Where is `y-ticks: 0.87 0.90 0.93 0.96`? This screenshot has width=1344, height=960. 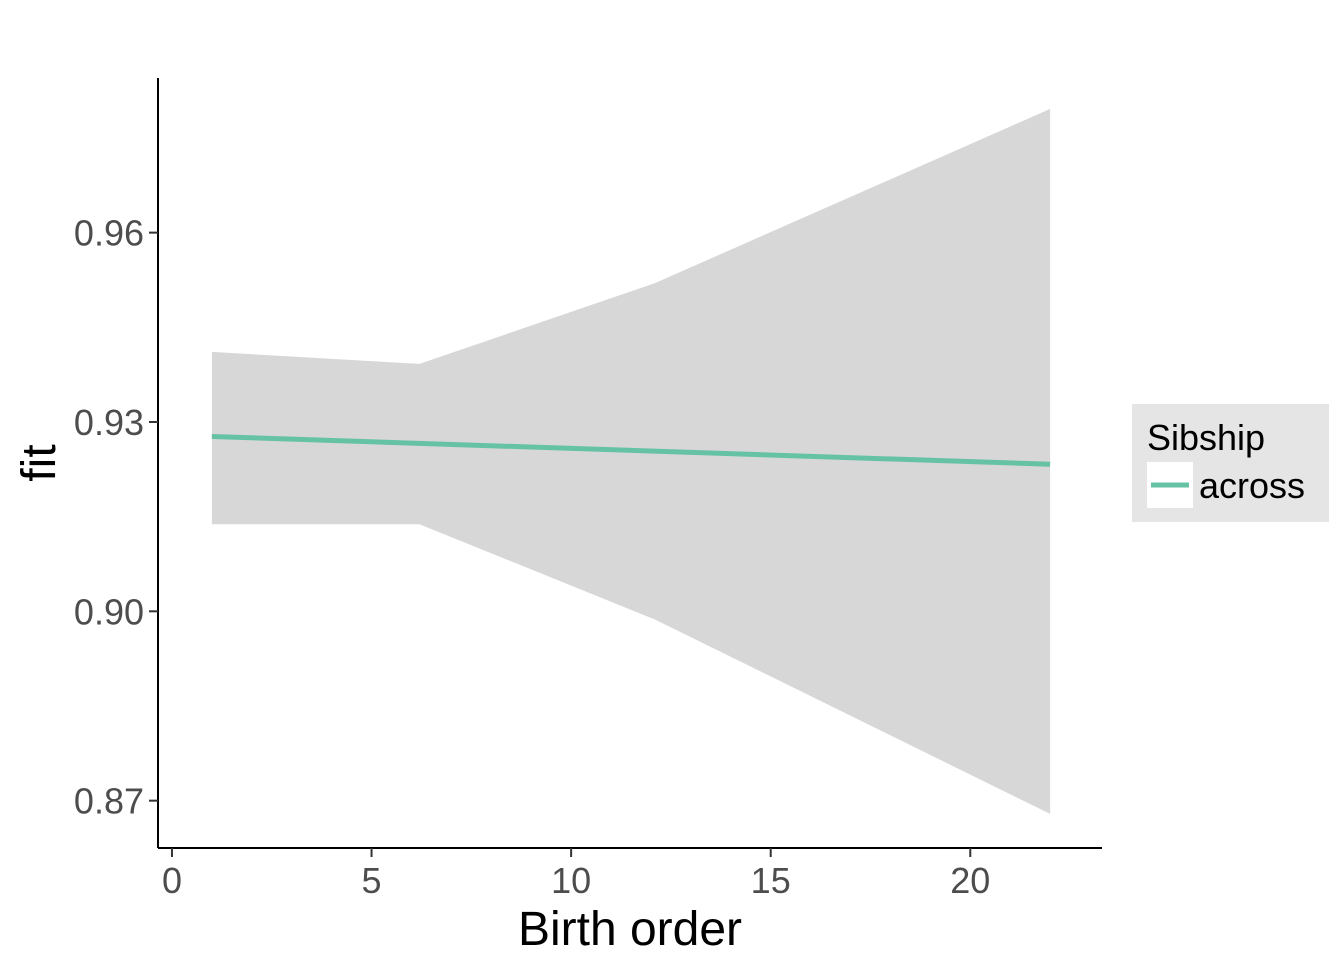
y-ticks: 0.87 0.90 0.93 0.96 is located at coordinates (116, 517).